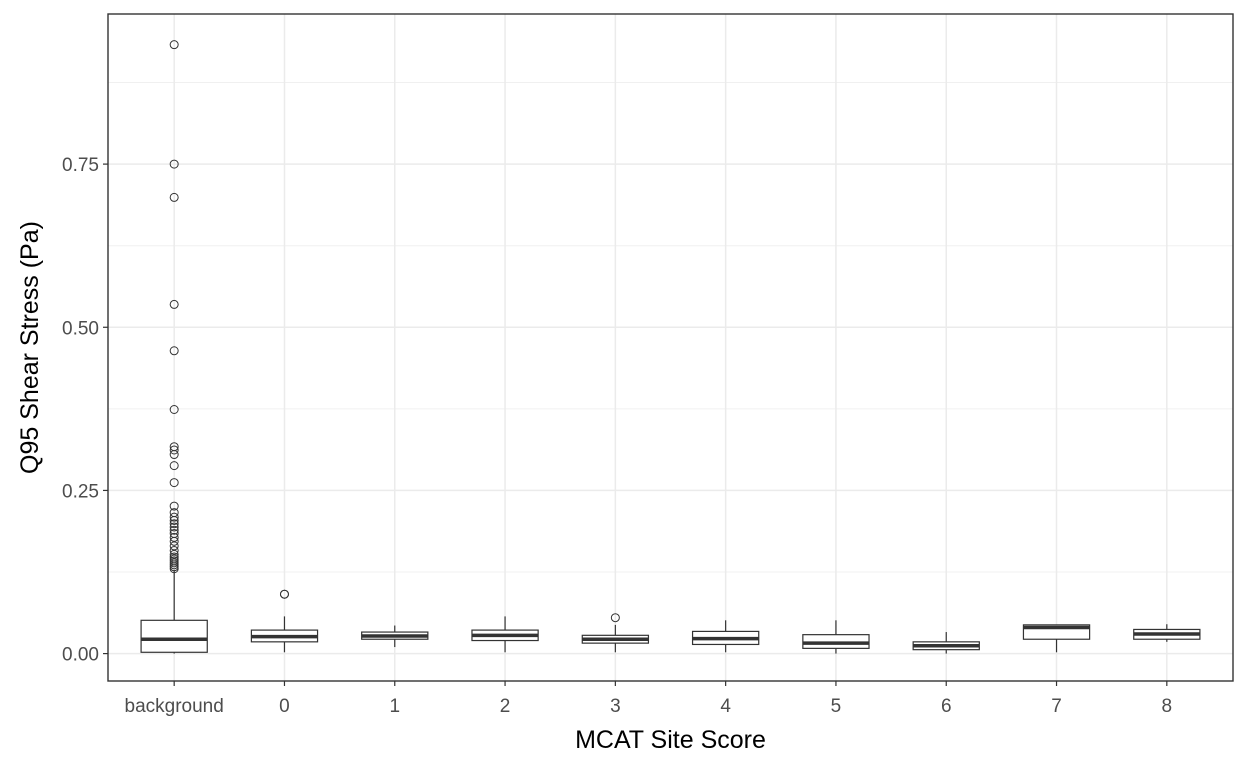  What do you see at coordinates (80, 165) in the screenshot?
I see `y-tick-label: 0.75` at bounding box center [80, 165].